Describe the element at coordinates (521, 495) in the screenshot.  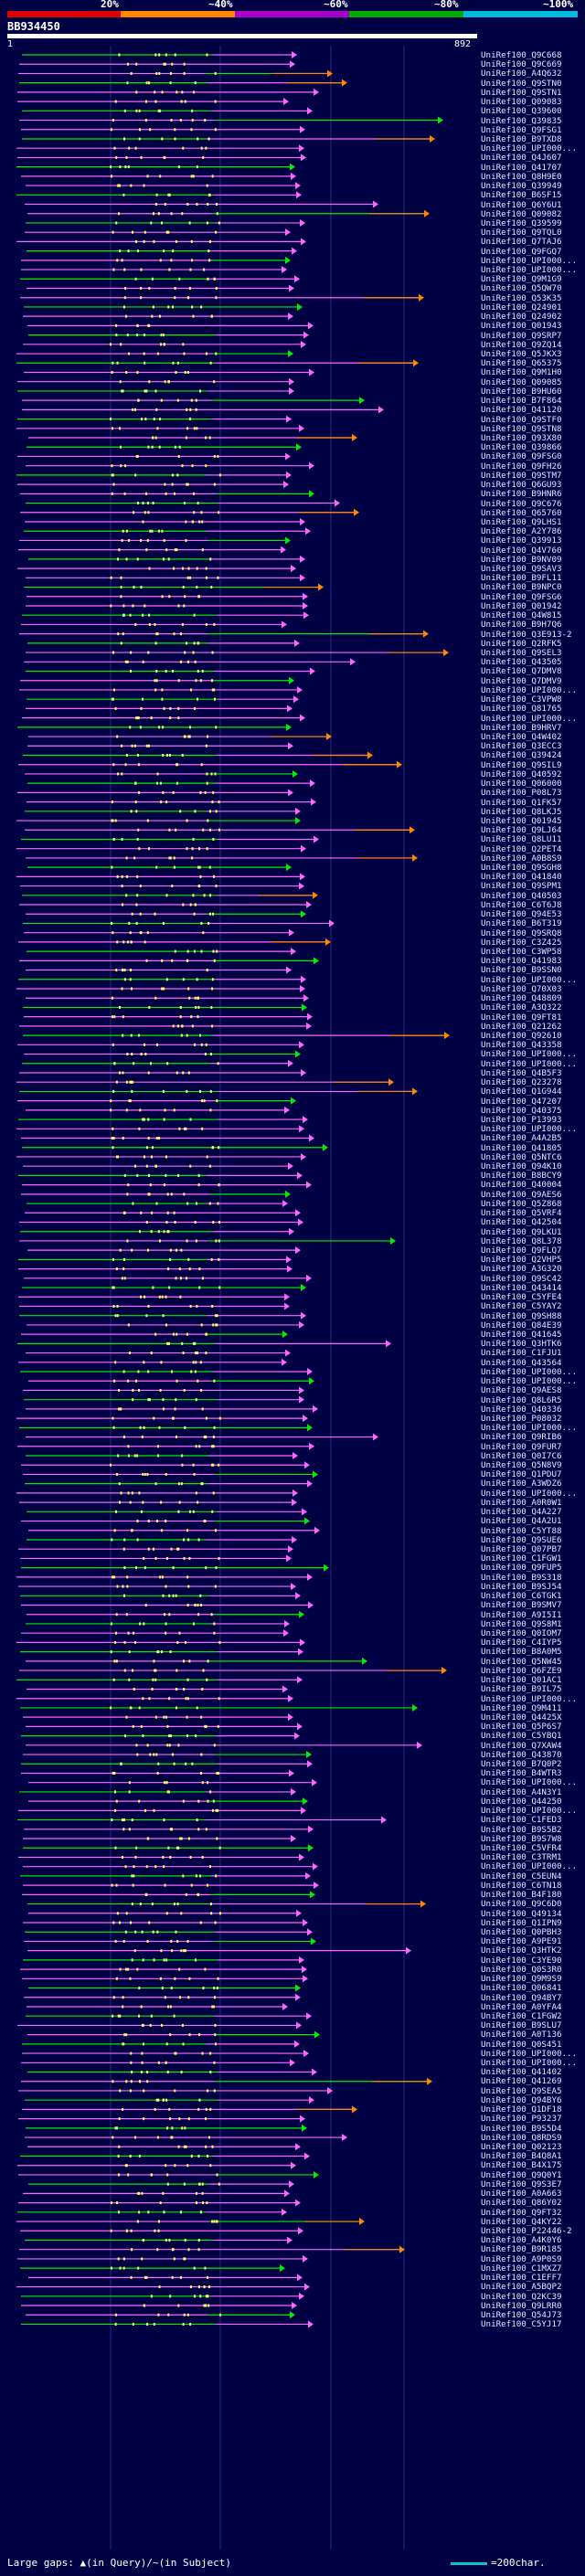
I see `hit-label: UniRef100_B9HNR6` at that location.